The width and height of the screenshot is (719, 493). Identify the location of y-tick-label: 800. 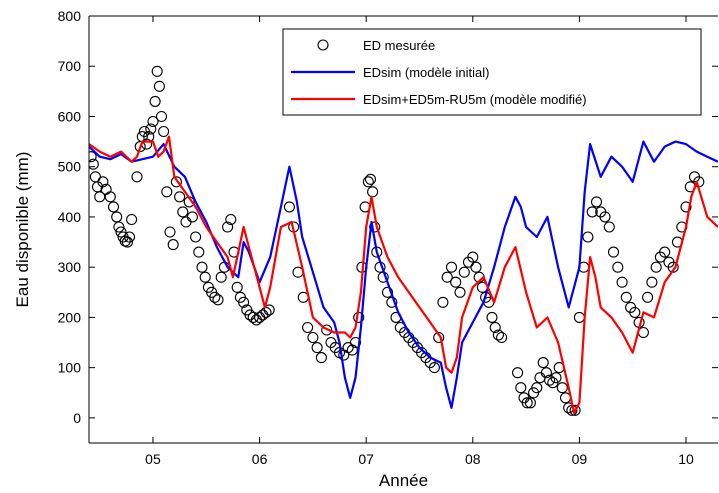
(70, 16).